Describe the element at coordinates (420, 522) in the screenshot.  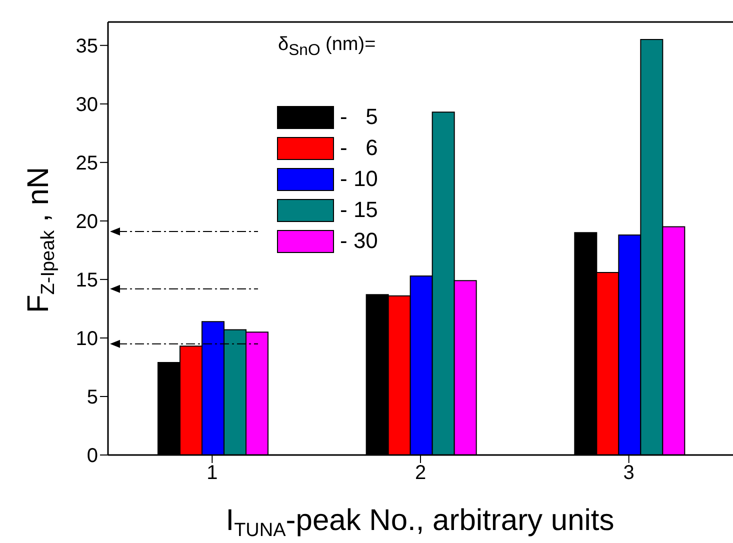
I see `x-axis-title: I$_{TUNA}$-peak No., arbitrary units` at that location.